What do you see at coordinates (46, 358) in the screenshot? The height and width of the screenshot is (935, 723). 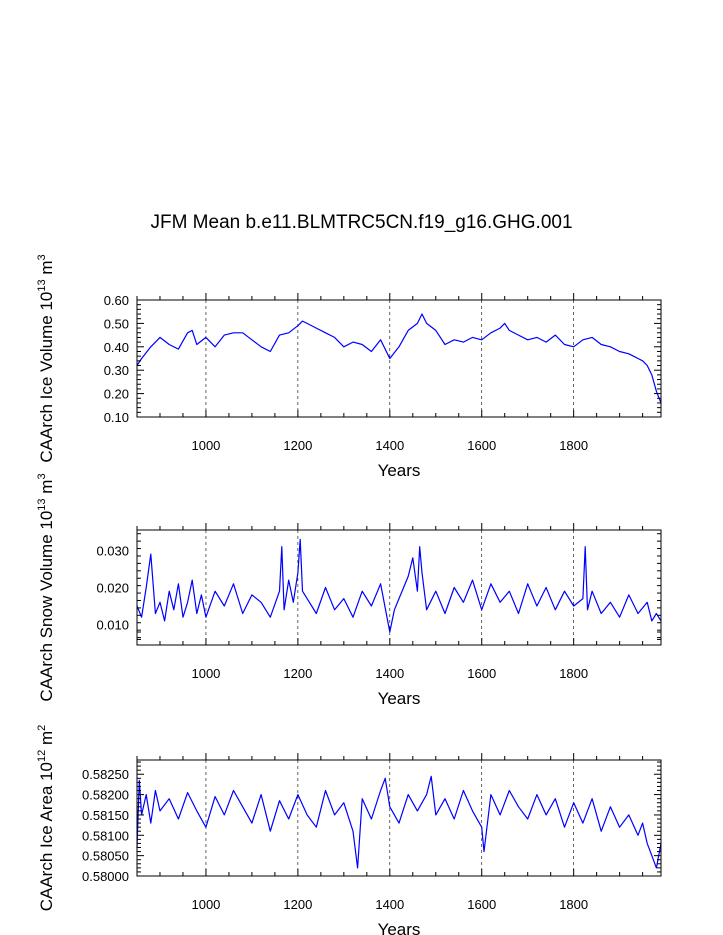 I see `y-axis-title: CAArch Ice Volume 1013 m3` at bounding box center [46, 358].